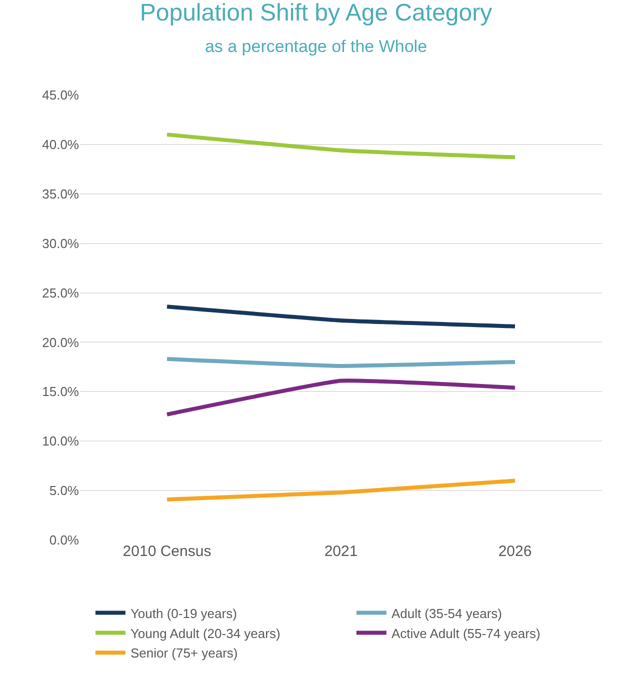 This screenshot has width=632, height=690. What do you see at coordinates (61, 194) in the screenshot?
I see `y-tick-label: 35.0%` at bounding box center [61, 194].